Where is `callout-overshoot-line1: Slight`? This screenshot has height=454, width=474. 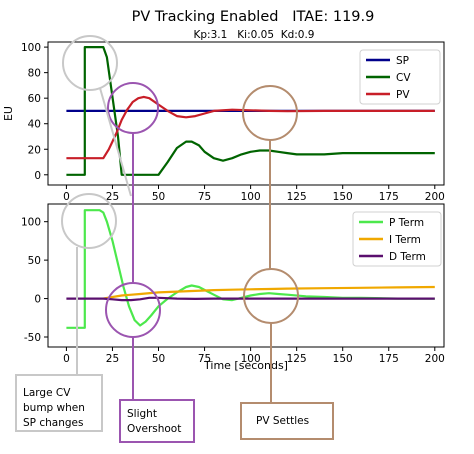 callout-overshoot-line1: Slight is located at coordinates (142, 414).